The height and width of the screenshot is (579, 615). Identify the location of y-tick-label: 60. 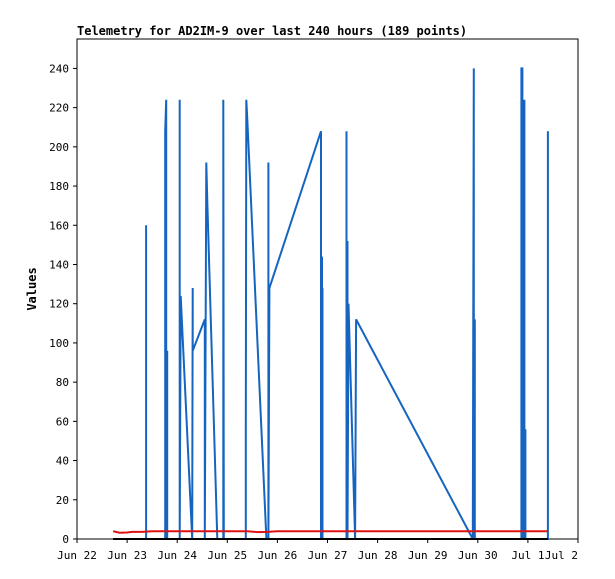
(62, 421).